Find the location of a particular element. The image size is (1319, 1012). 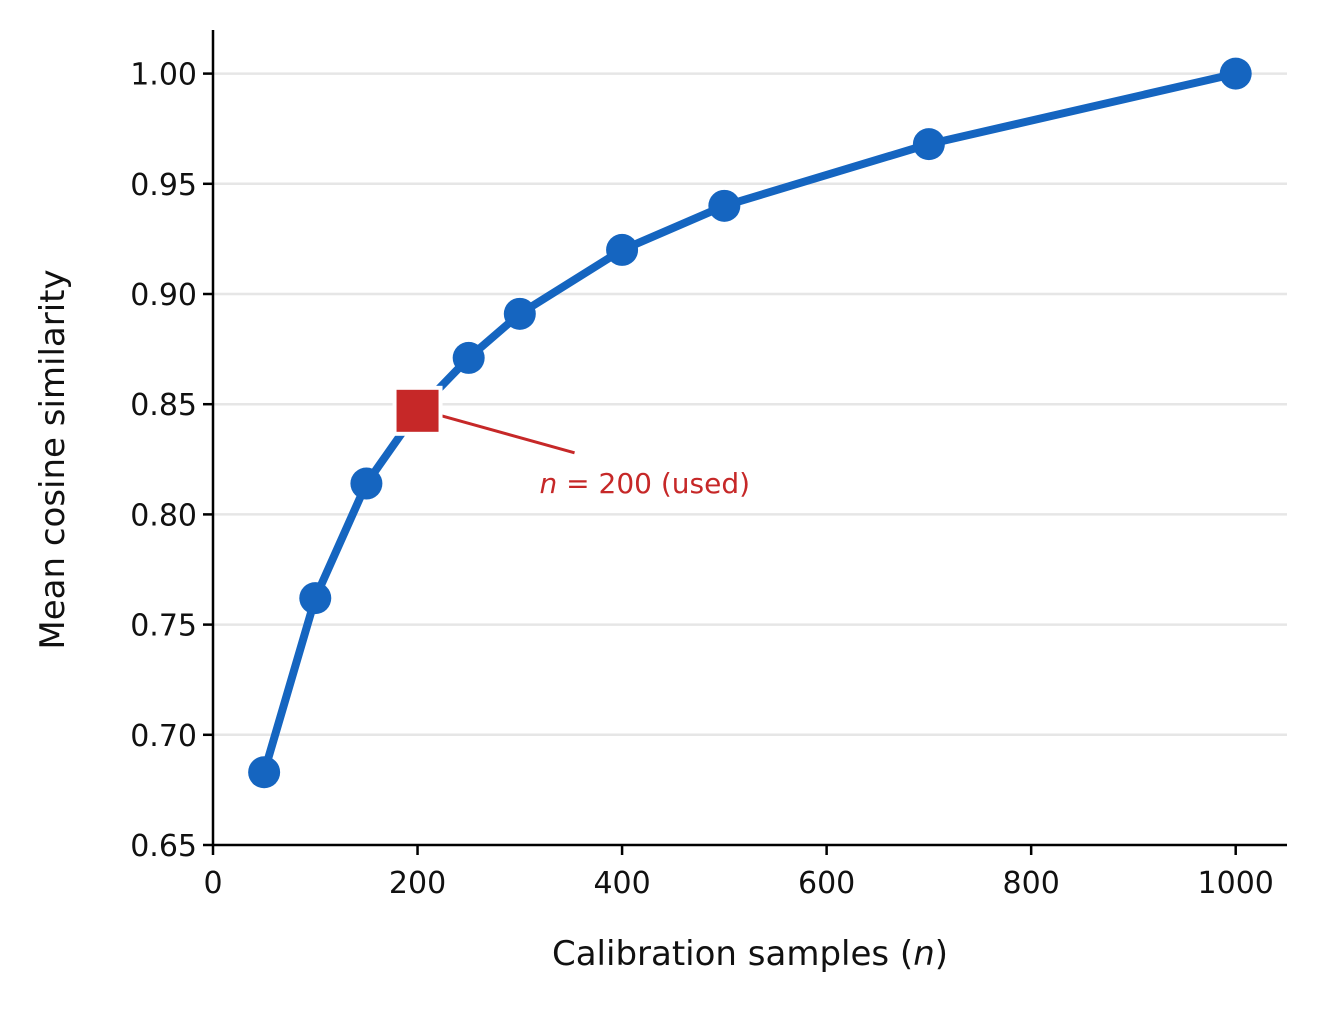

x-tick-label: 400 is located at coordinates (621, 883).